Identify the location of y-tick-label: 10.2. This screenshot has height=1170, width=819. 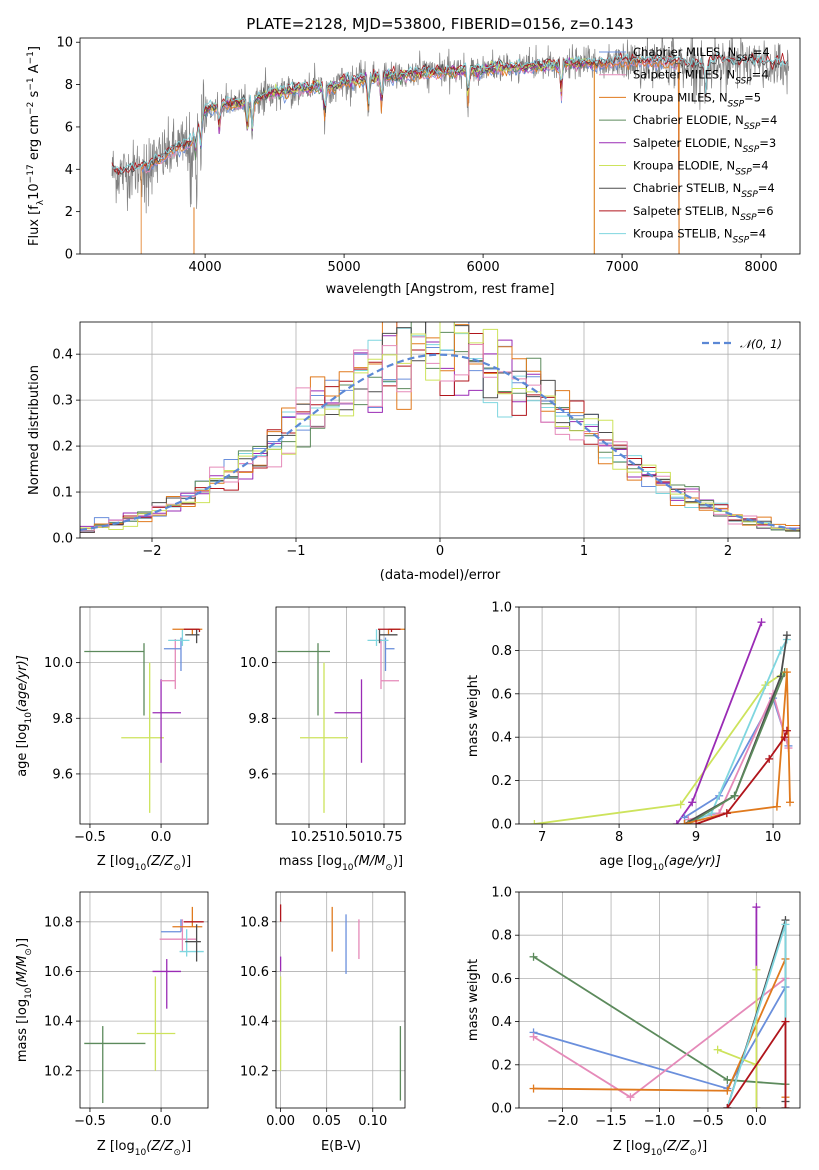
(254, 1071).